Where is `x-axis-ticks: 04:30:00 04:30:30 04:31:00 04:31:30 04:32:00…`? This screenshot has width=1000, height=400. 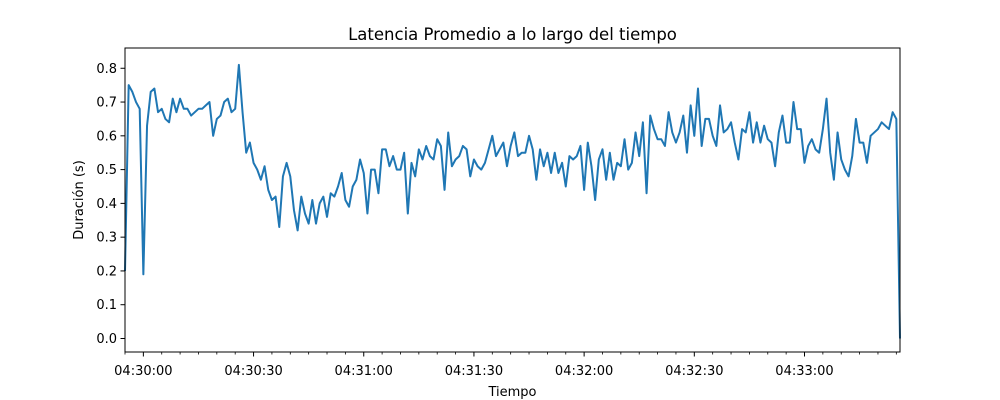
x-axis-ticks: 04:30:00 04:30:30 04:31:00 04:31:30 04:32:00… is located at coordinates (505, 365).